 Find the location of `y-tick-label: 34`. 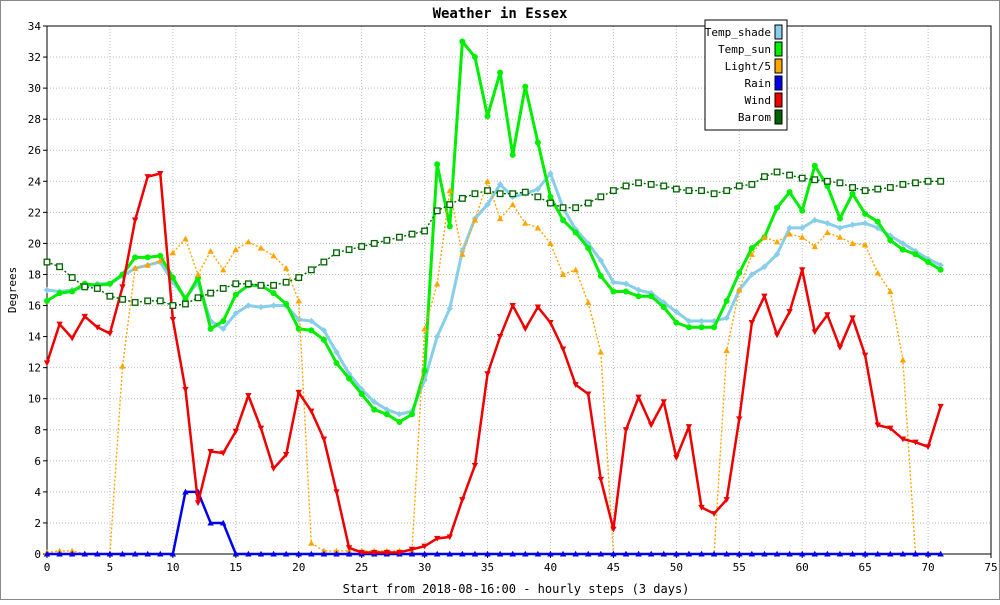

y-tick-label: 34 is located at coordinates (35, 26).